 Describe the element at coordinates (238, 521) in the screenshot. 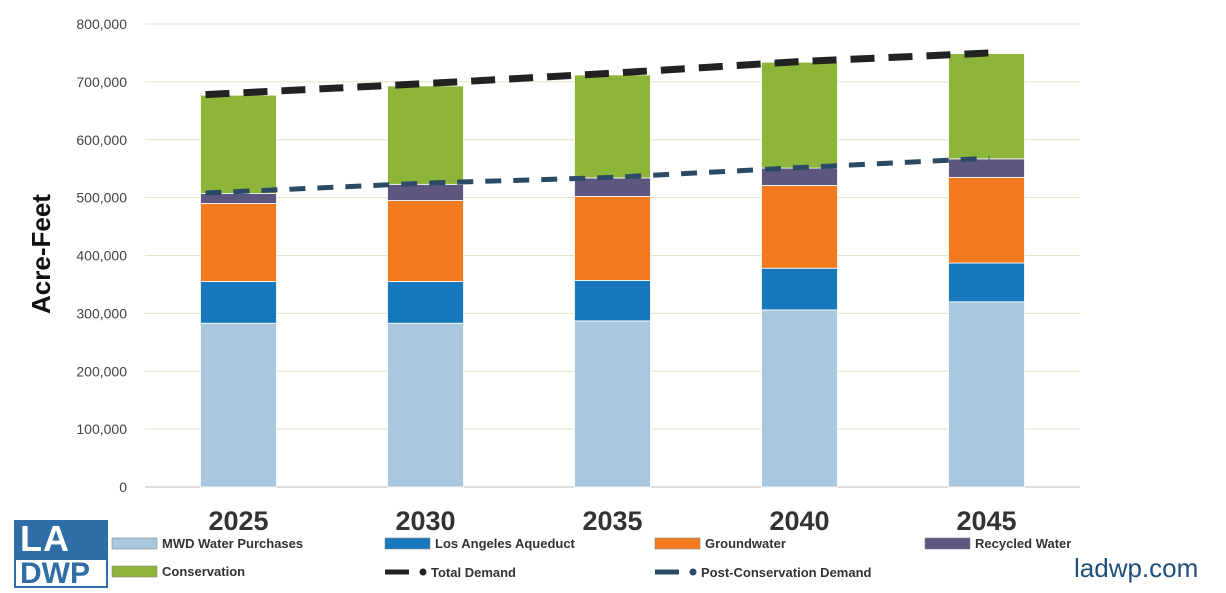

I see `x-tick-label: 2025` at that location.